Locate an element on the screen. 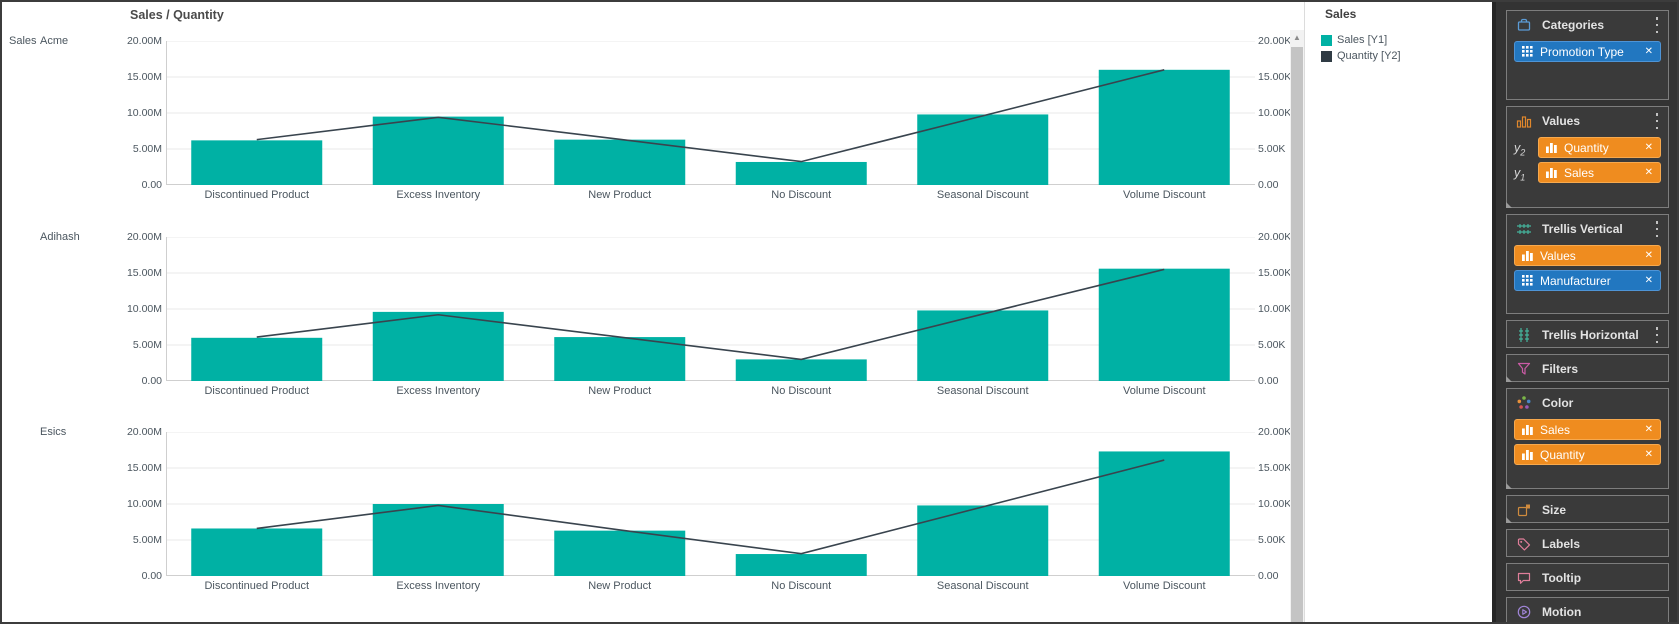  vertical-scrollbar: ▲ is located at coordinates (1297, 326).